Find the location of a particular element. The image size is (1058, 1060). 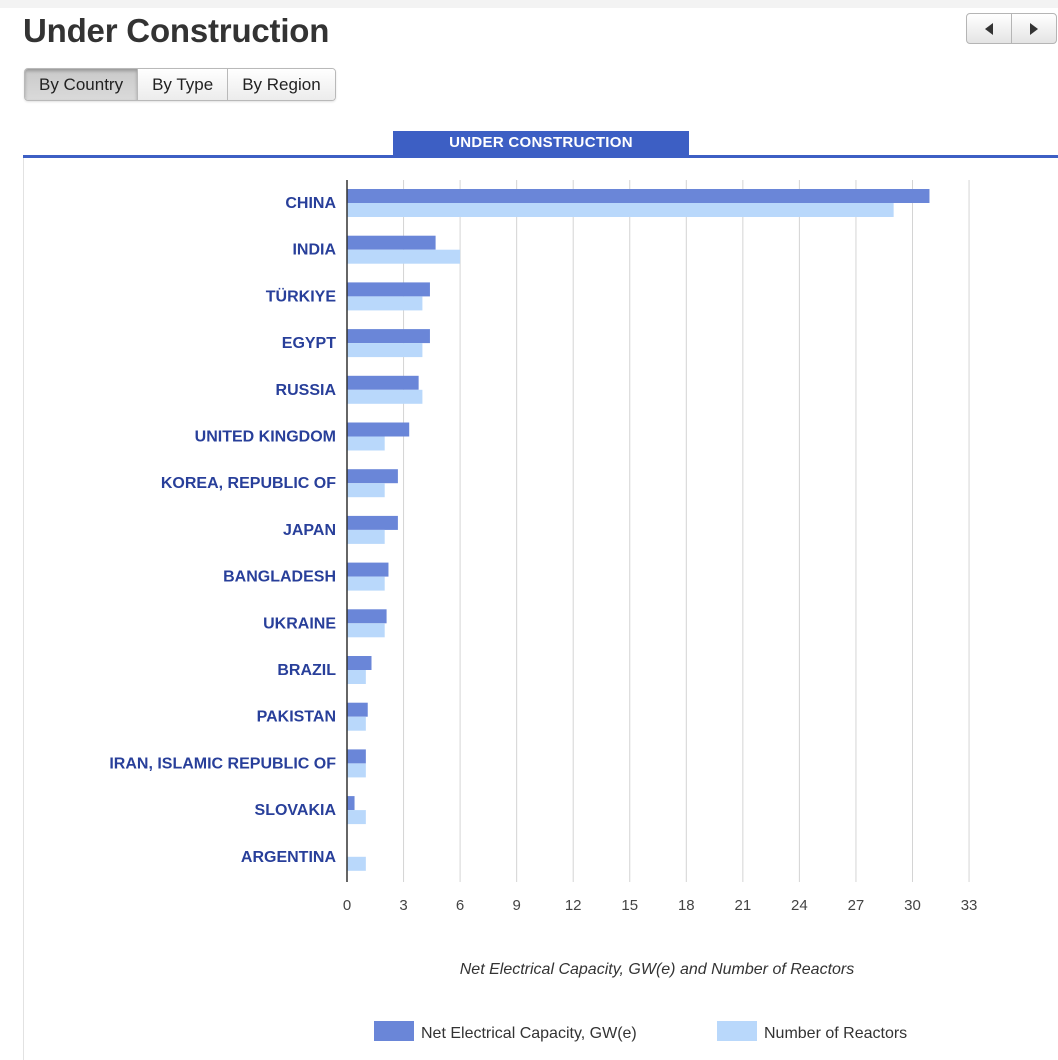

x-tick-label: 12 is located at coordinates (573, 905).